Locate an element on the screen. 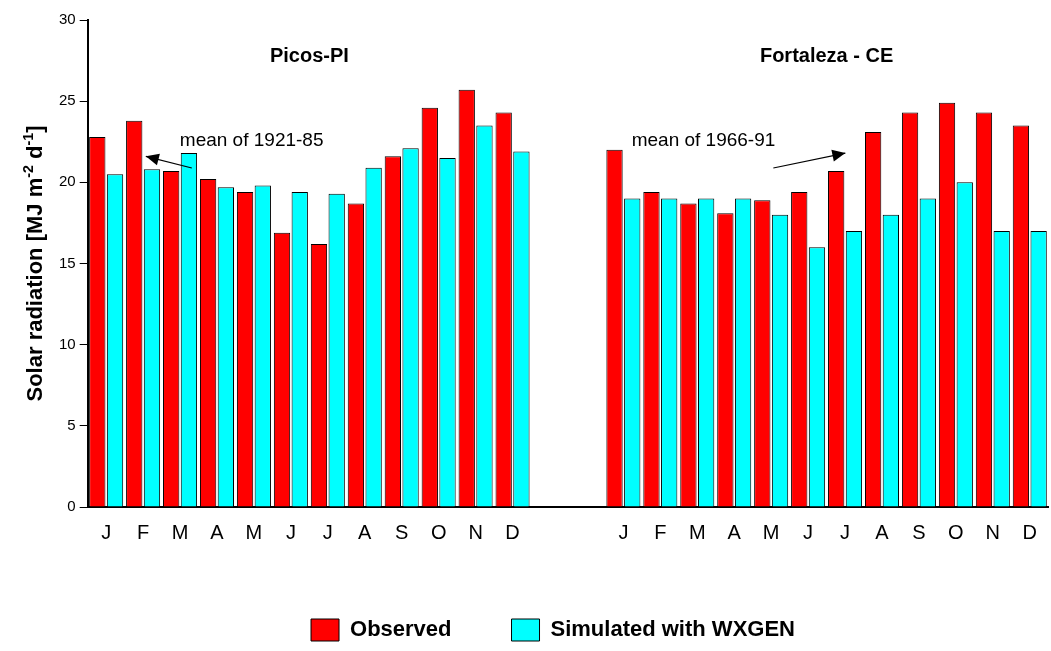  y-tick-label: 15 is located at coordinates (67, 262).